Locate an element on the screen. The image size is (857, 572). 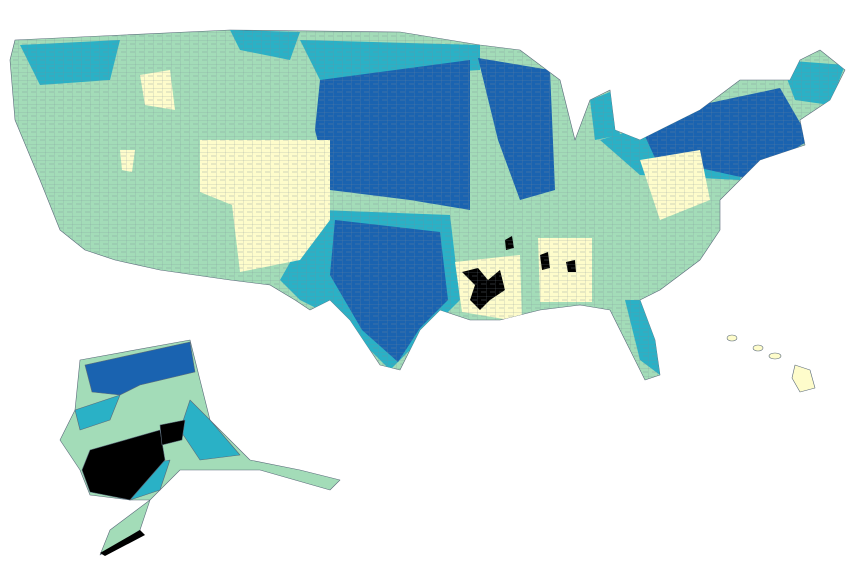
alaska-teal is located at coordinates (97, 412).